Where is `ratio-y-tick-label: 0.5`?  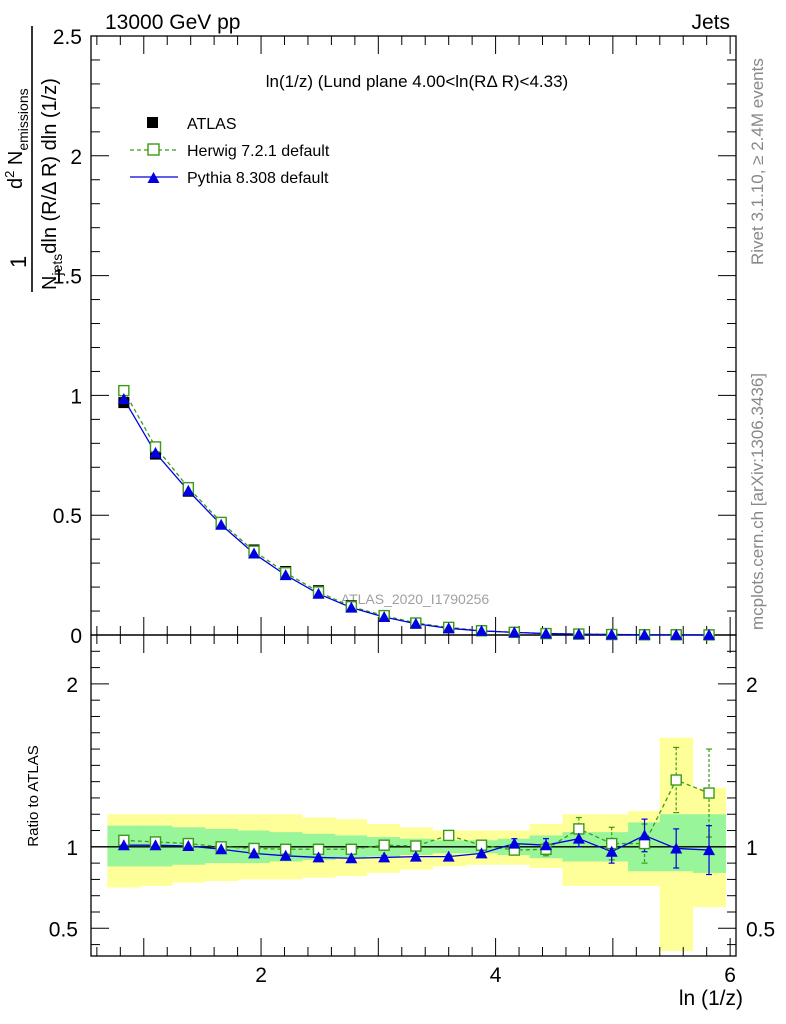
ratio-y-tick-label: 0.5 is located at coordinates (63, 929).